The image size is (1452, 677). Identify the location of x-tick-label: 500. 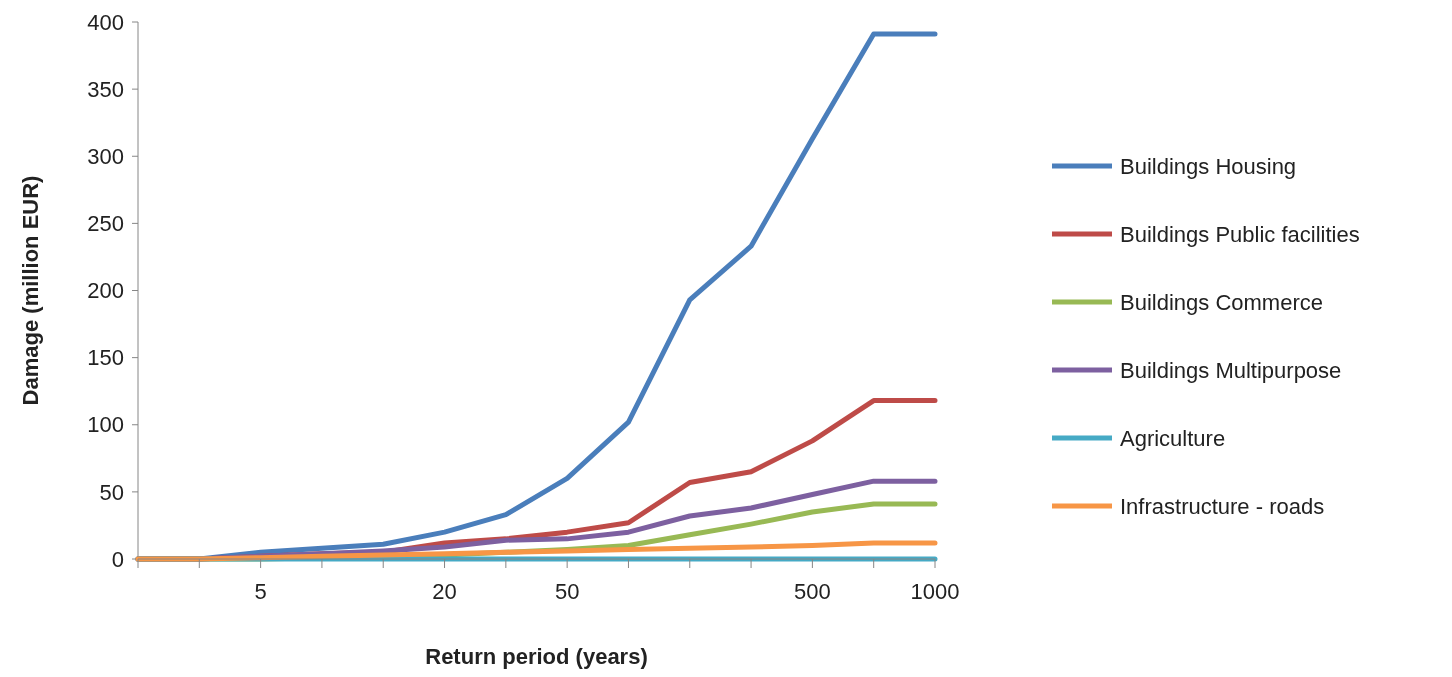
(812, 591).